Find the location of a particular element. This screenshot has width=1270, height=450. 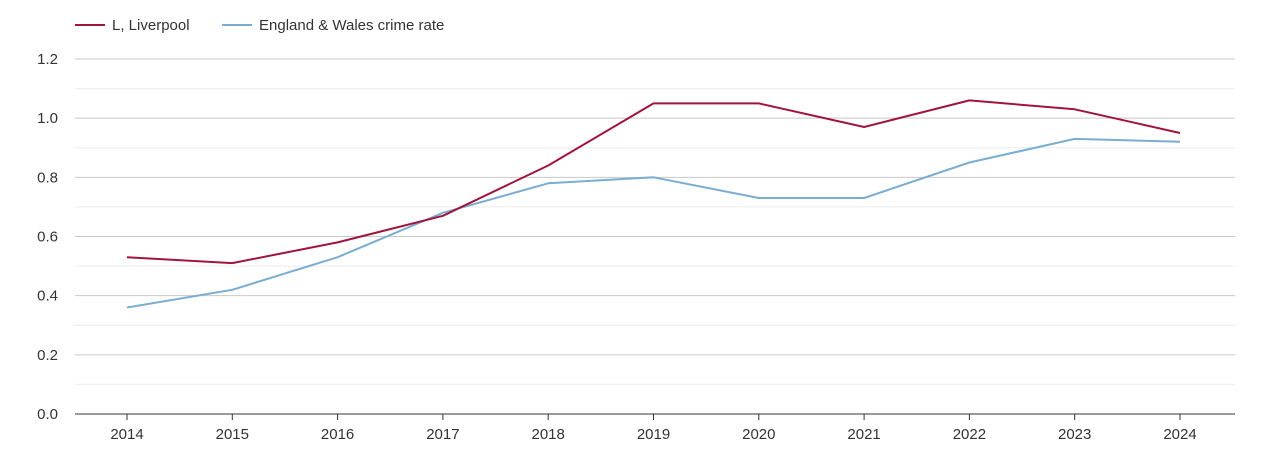

x-tick-label: 2016 is located at coordinates (337, 434).